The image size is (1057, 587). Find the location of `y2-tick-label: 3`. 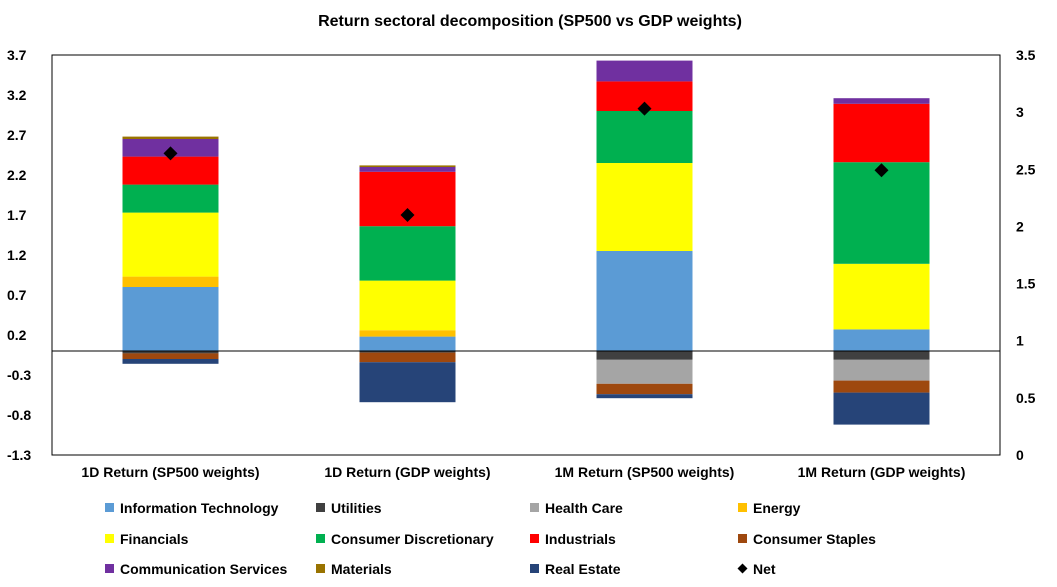

y2-tick-label: 3 is located at coordinates (1020, 112).